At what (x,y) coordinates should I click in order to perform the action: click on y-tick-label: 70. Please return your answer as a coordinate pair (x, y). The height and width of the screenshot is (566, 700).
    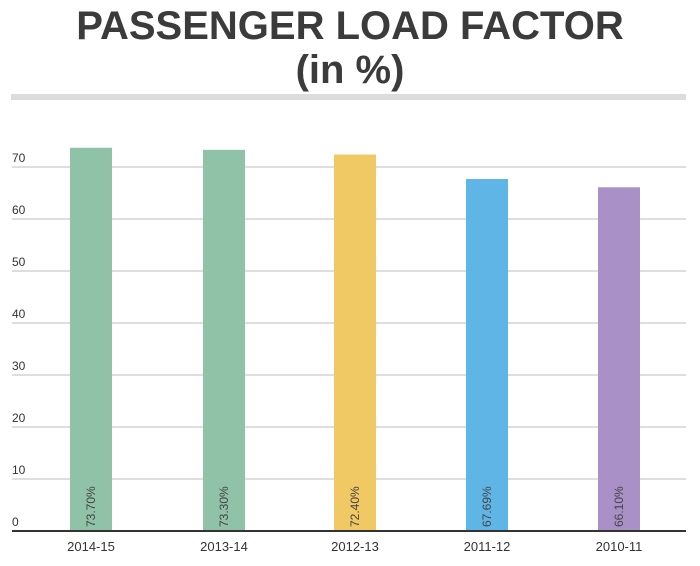
    Looking at the image, I should click on (19, 158).